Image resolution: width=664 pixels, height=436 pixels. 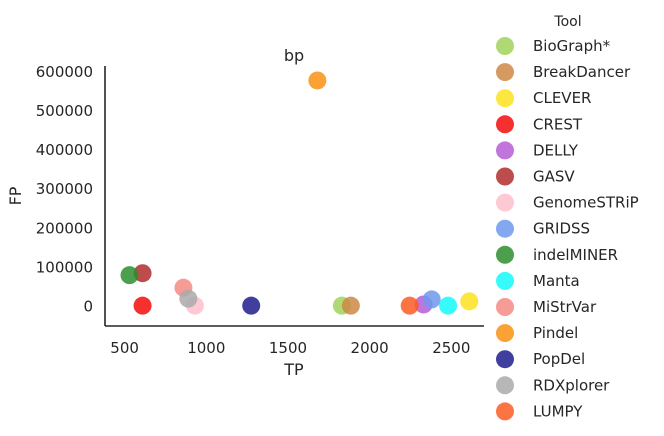 I want to click on legend-item: MiStrVar, so click(x=546, y=307).